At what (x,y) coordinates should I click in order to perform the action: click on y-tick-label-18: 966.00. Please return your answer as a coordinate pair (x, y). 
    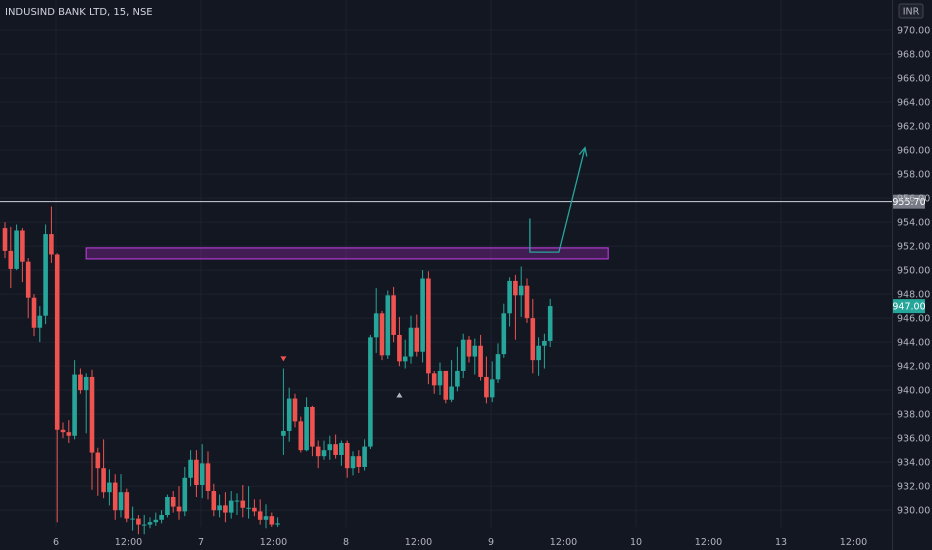
    Looking at the image, I should click on (913, 79).